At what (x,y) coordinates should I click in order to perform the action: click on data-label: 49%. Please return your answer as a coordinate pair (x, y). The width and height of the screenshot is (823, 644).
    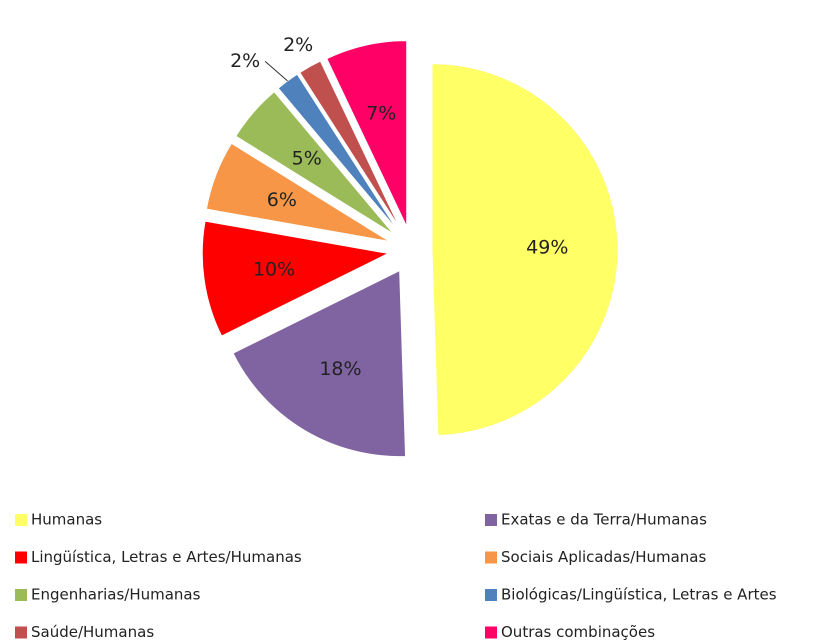
    Looking at the image, I should click on (547, 247).